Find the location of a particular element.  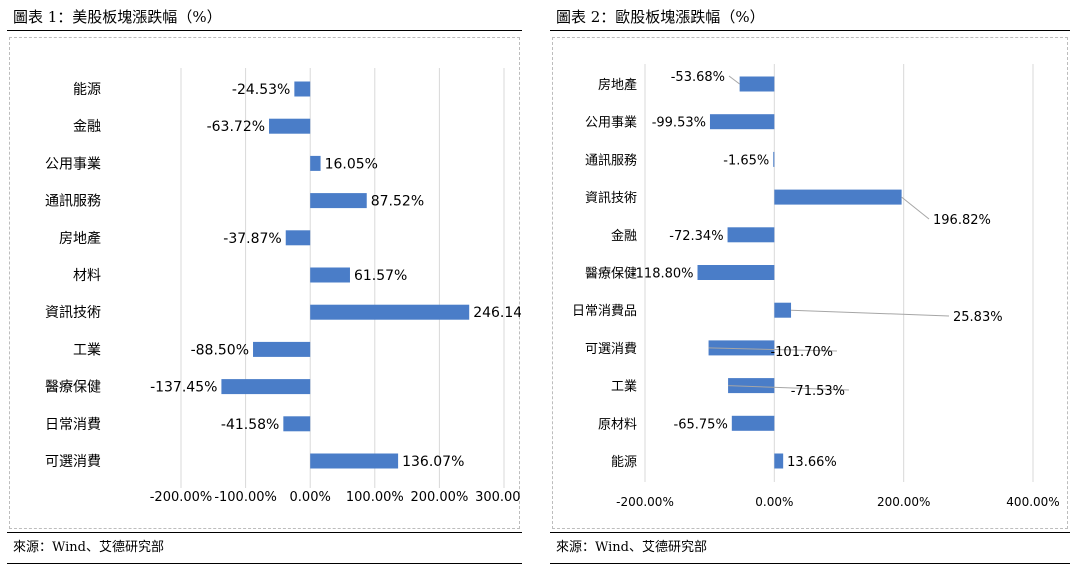

data-label: 13.66% is located at coordinates (812, 462).